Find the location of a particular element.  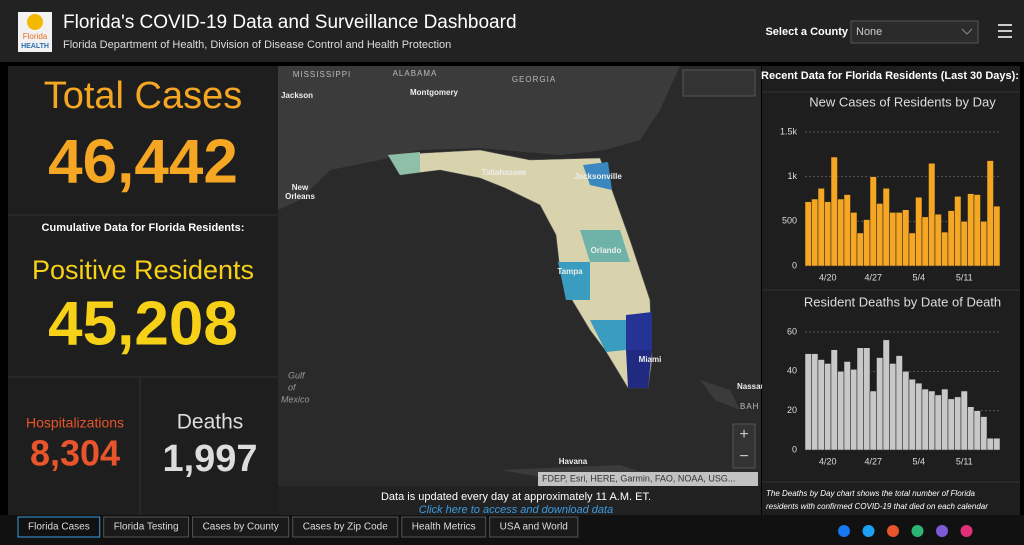

dropdown-arrow is located at coordinates (967, 31).